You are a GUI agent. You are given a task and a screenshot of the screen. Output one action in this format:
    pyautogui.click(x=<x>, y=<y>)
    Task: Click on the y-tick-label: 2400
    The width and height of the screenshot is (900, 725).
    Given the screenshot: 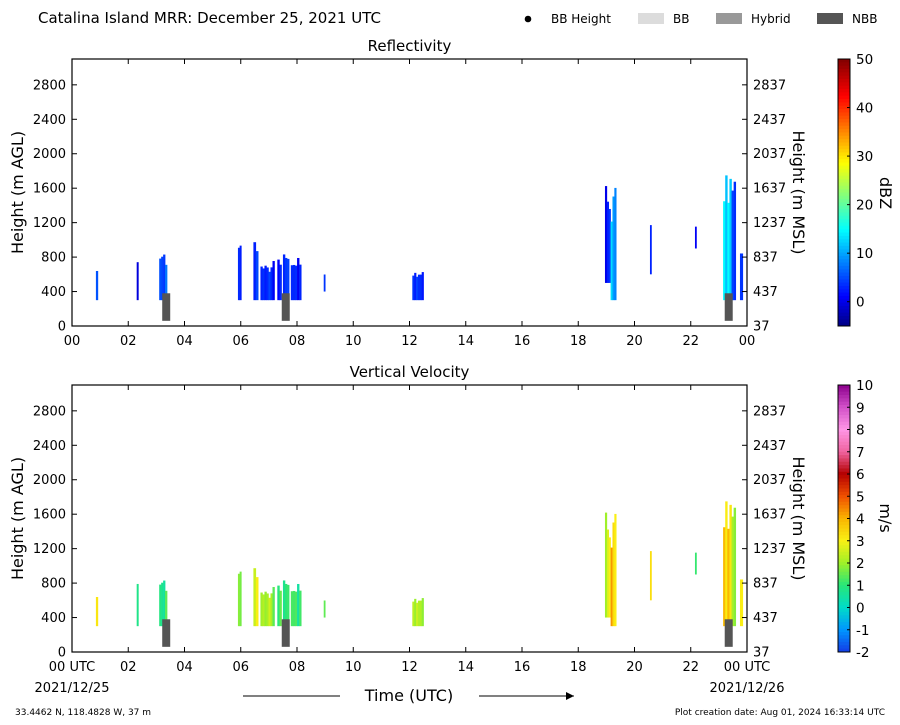 What is the action you would take?
    pyautogui.click(x=49, y=446)
    